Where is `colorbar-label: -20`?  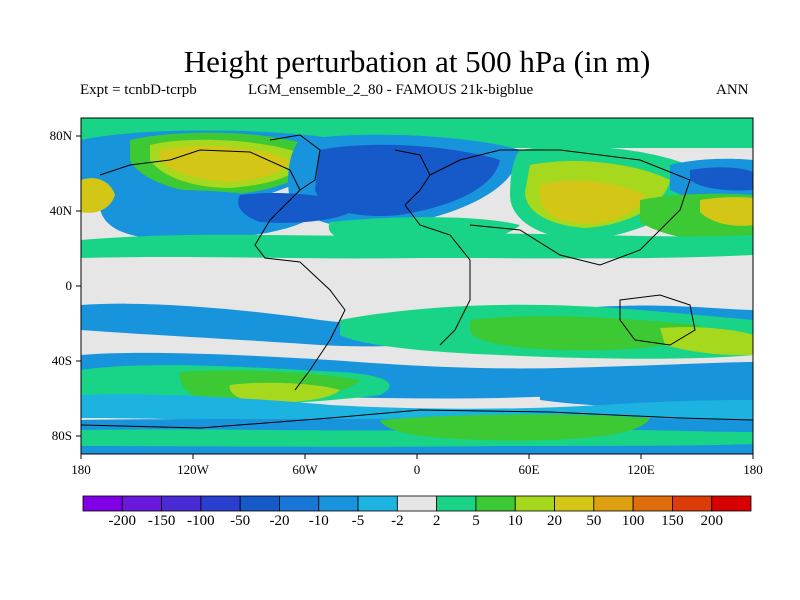
colorbar-label: -20 is located at coordinates (279, 521).